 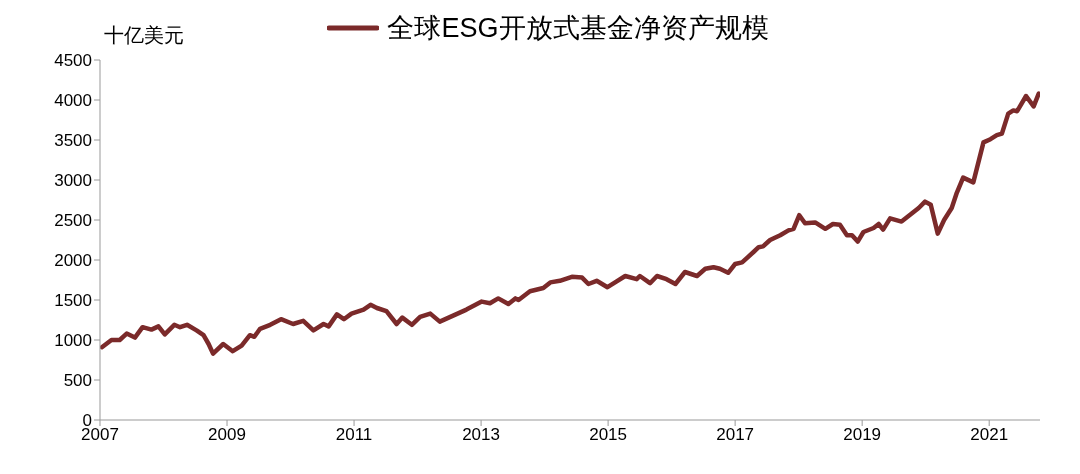 I want to click on x-tick-label: 2013, so click(x=481, y=435).